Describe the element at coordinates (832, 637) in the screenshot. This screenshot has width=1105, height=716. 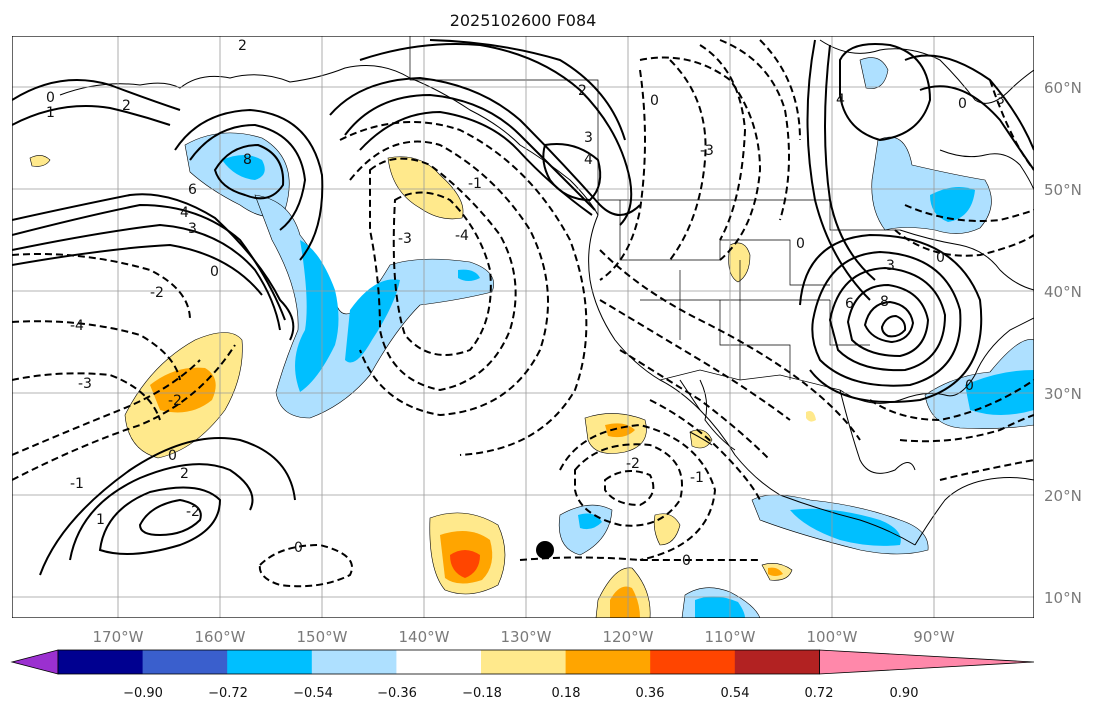
I see `lon-label: 100°W` at that location.